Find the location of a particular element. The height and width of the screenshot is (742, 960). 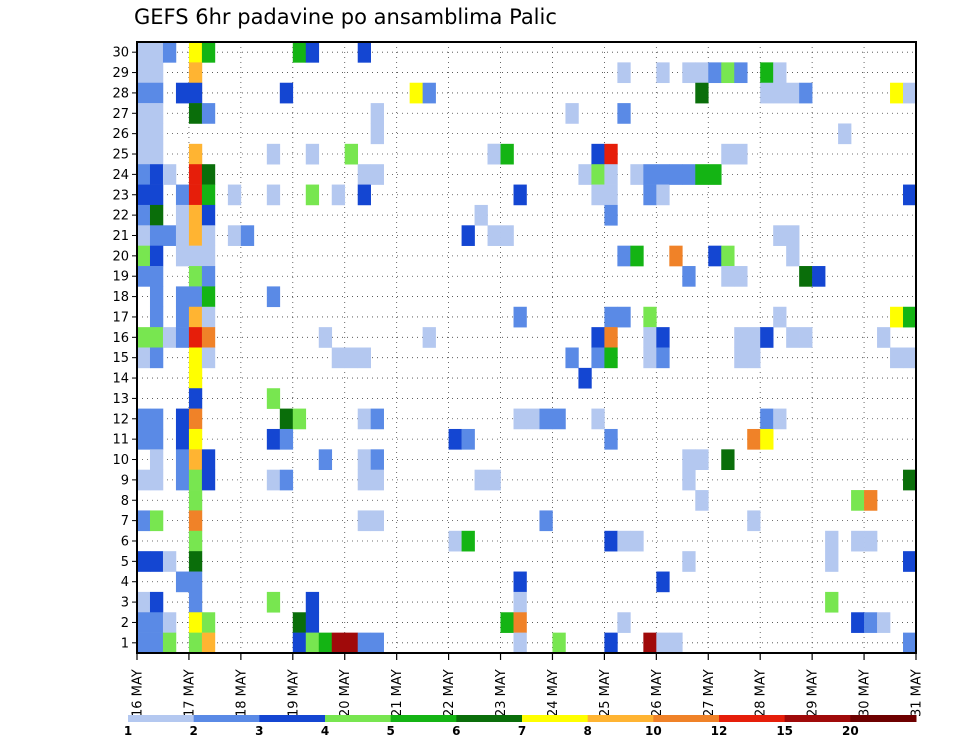

x-tick-label: 20 MAY is located at coordinates (345, 693).